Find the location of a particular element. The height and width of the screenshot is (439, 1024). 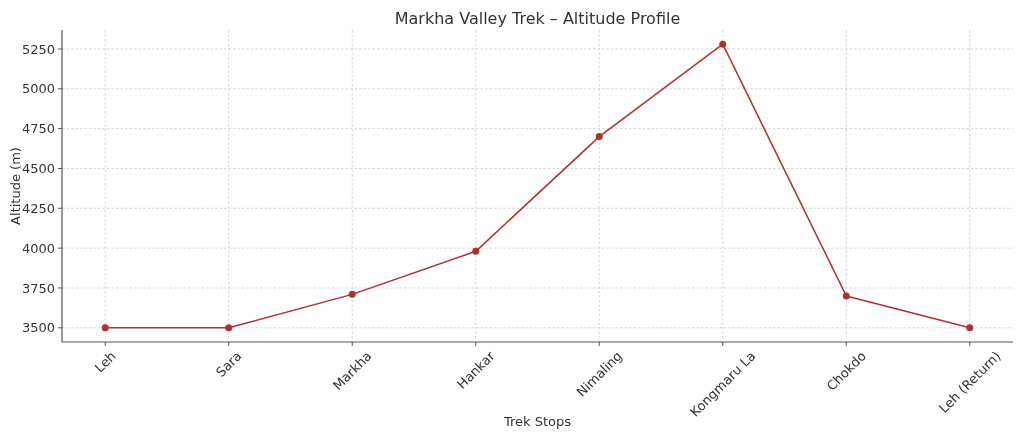

y-tick-label: 3500 is located at coordinates (38, 328).